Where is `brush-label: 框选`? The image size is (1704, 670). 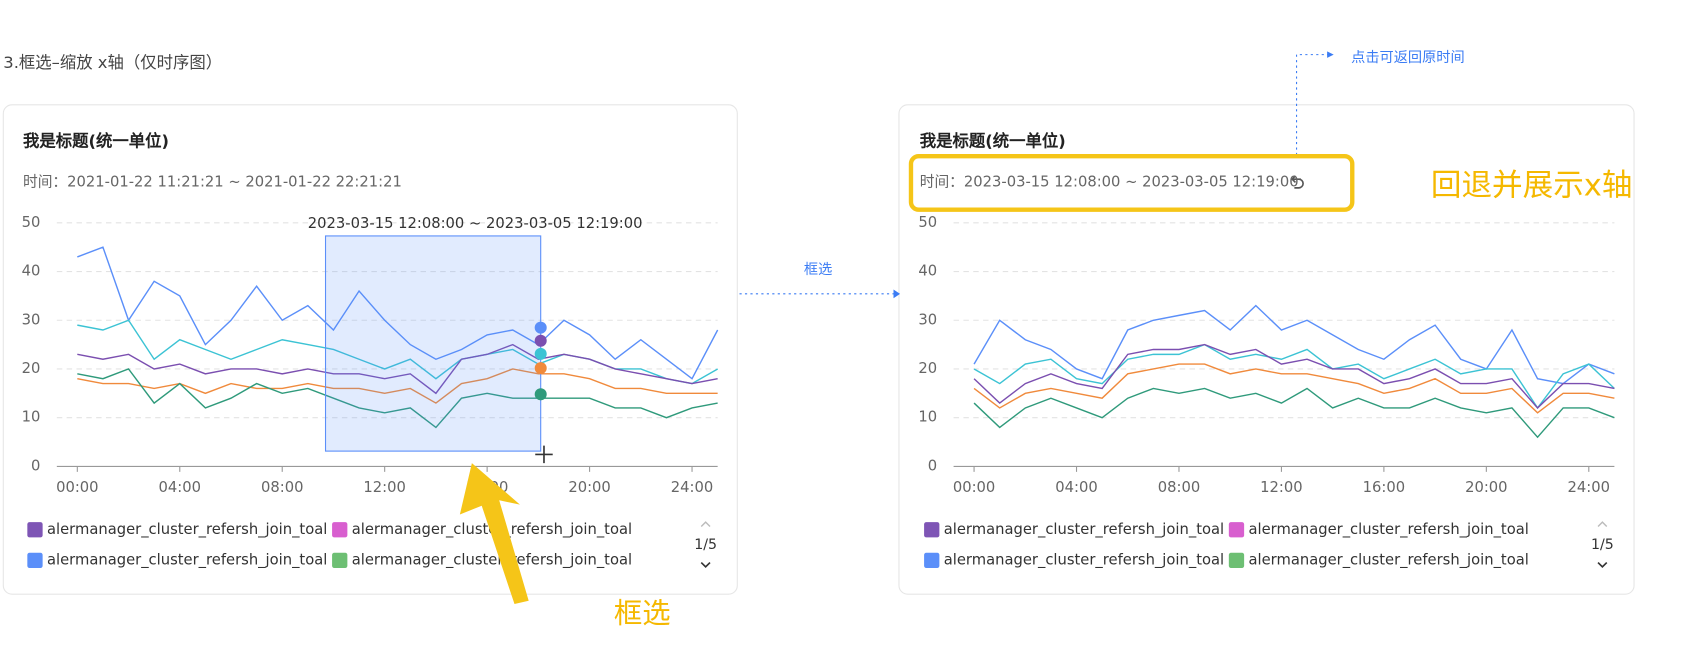
brush-label: 框选 is located at coordinates (818, 270).